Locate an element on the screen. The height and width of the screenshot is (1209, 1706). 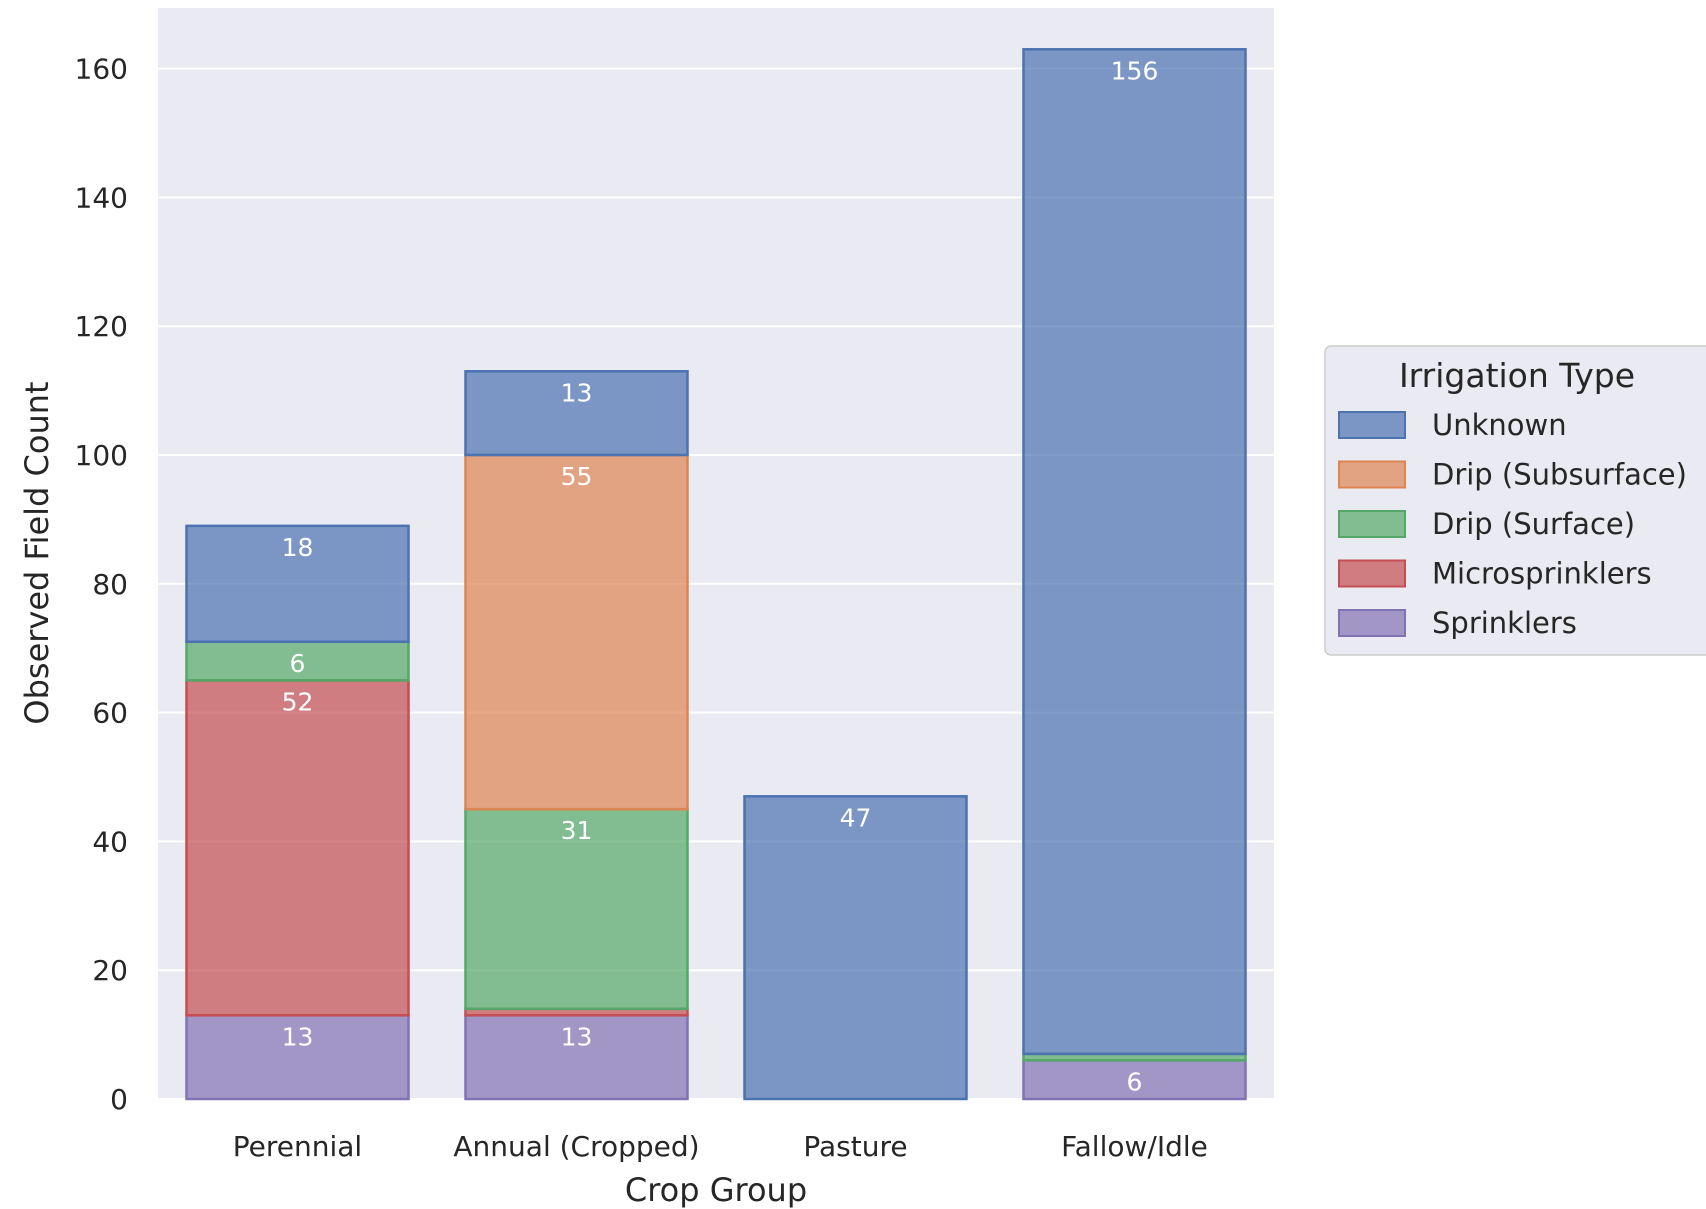
y-tick-label: 20 is located at coordinates (110, 970).